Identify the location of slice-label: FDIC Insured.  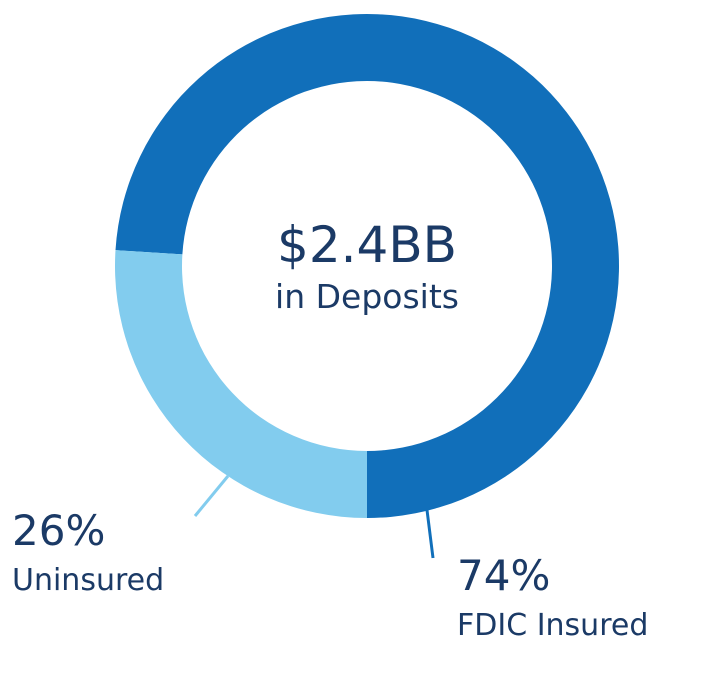
(552, 625).